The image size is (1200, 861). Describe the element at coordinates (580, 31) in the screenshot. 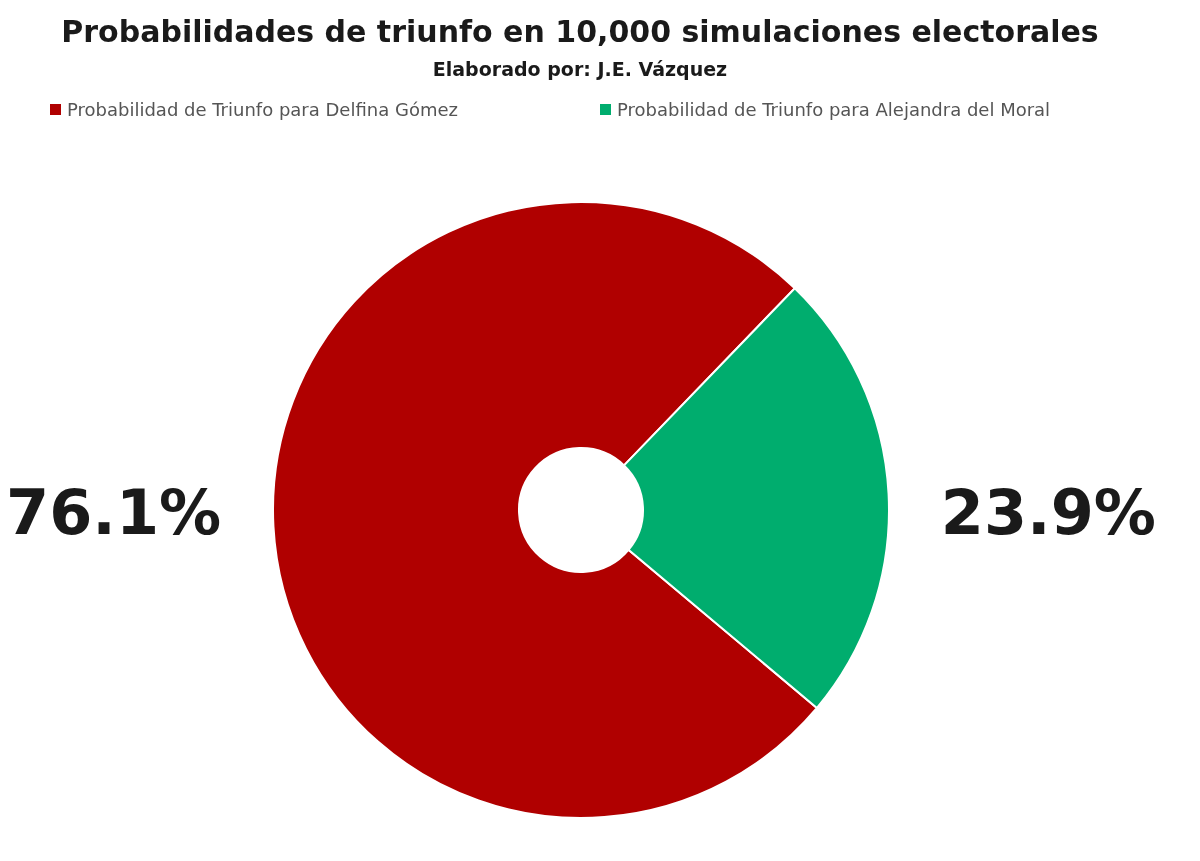

I see `chart-title: Probabilidades de triunfo en 10,000 simulaciones electorales` at that location.